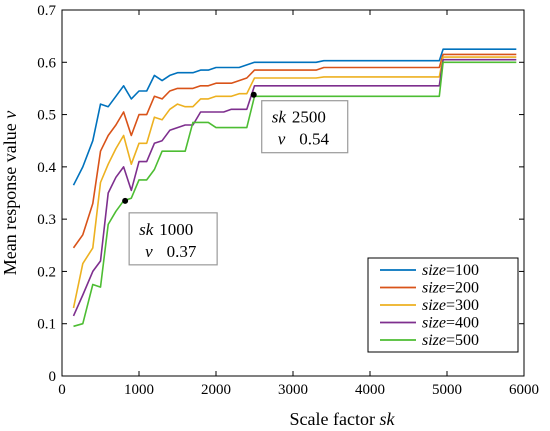 The image size is (550, 431). Describe the element at coordinates (524, 390) in the screenshot. I see `x-tick-label: 6000` at that location.